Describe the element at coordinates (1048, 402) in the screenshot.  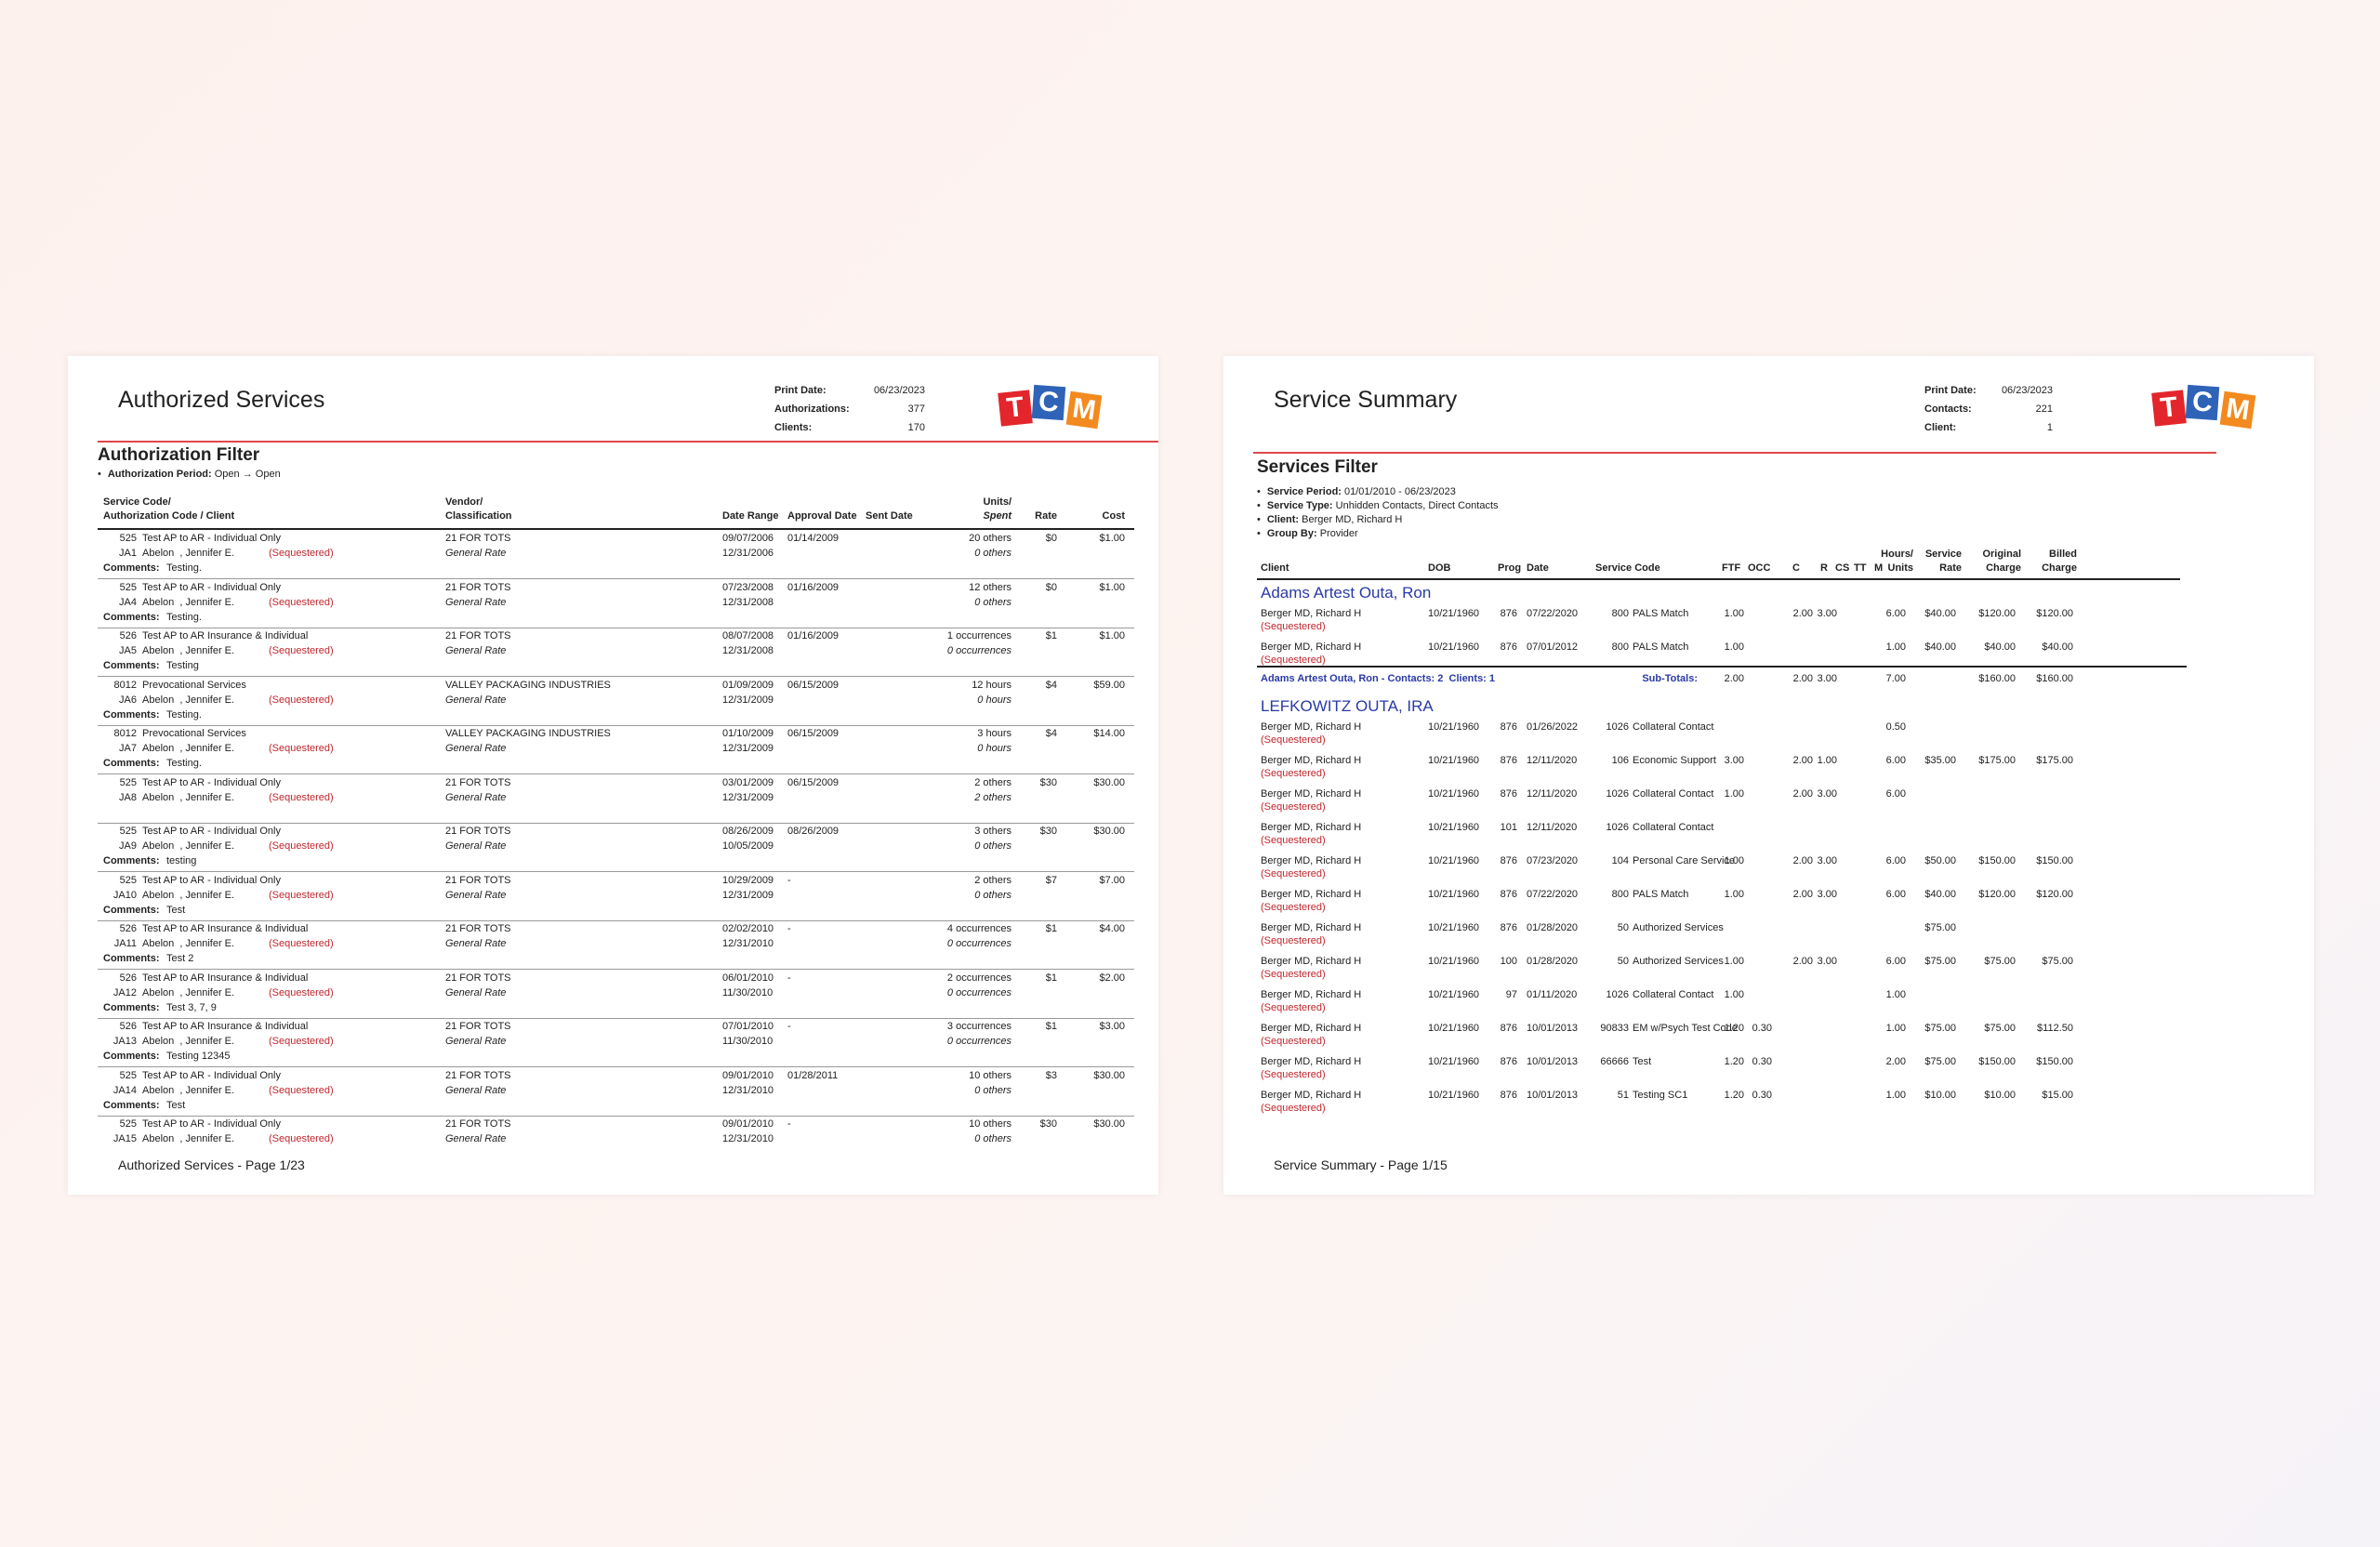
I see `logo-letter-c: C` at that location.